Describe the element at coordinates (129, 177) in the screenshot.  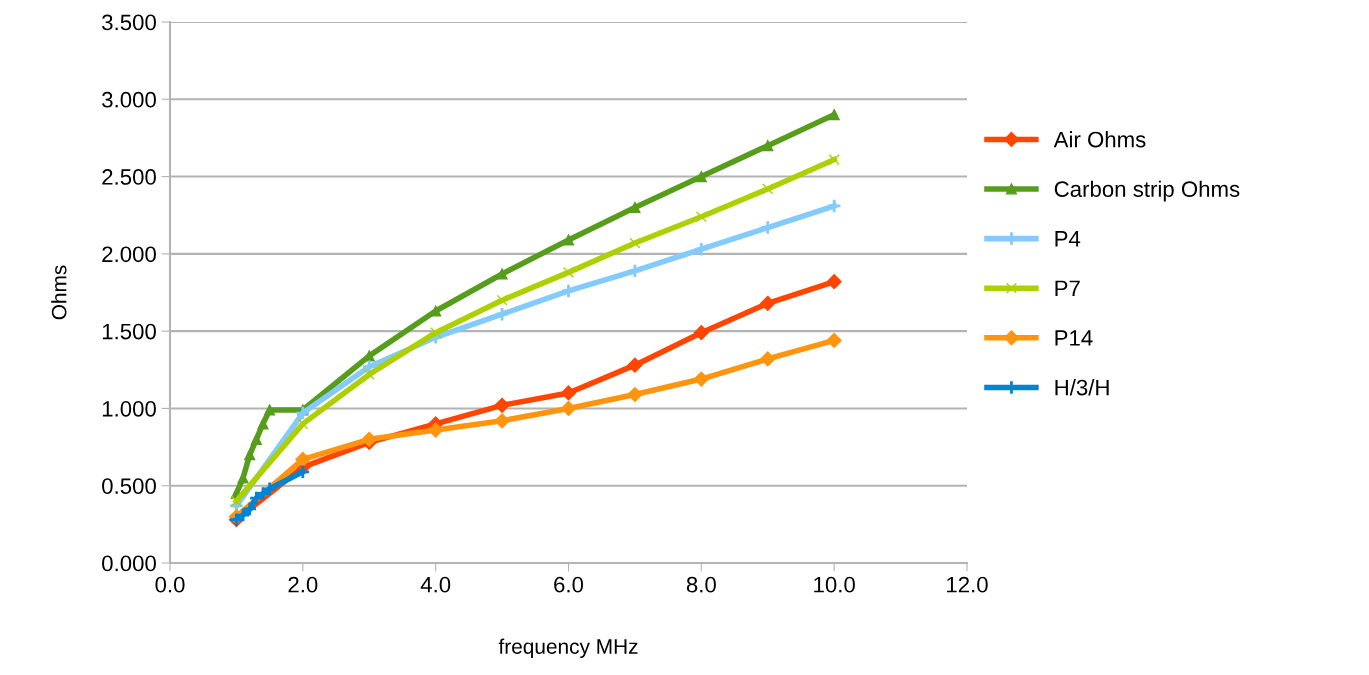
I see `y-tick-label: 2.500` at that location.